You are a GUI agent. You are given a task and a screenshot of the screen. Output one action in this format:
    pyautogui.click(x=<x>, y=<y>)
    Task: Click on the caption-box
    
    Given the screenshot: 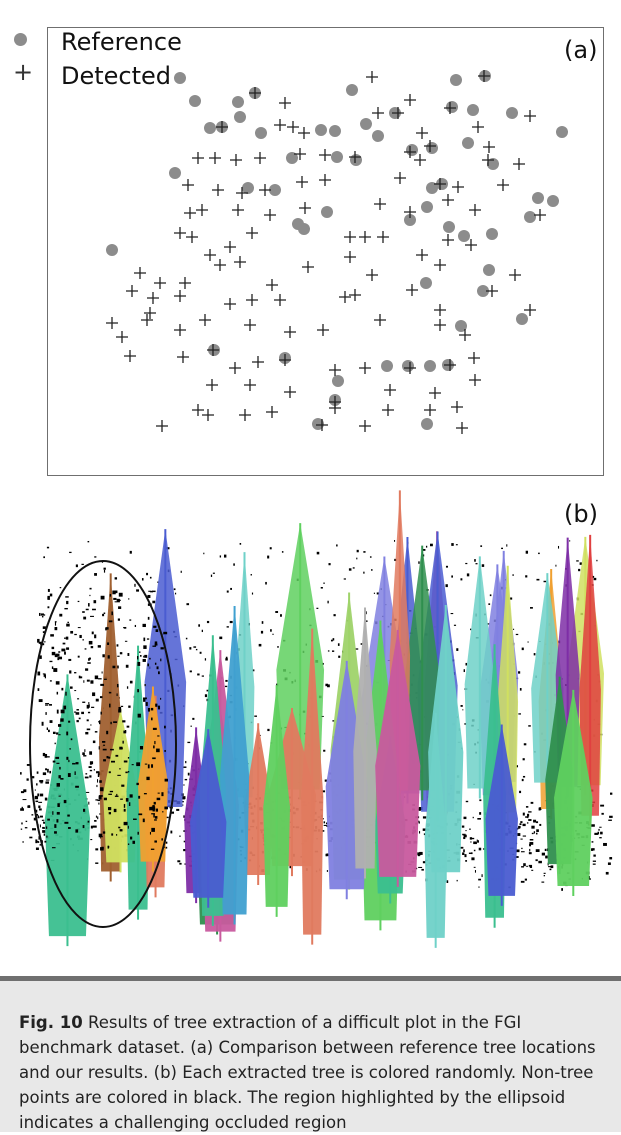 What is the action you would take?
    pyautogui.click(x=310, y=1054)
    